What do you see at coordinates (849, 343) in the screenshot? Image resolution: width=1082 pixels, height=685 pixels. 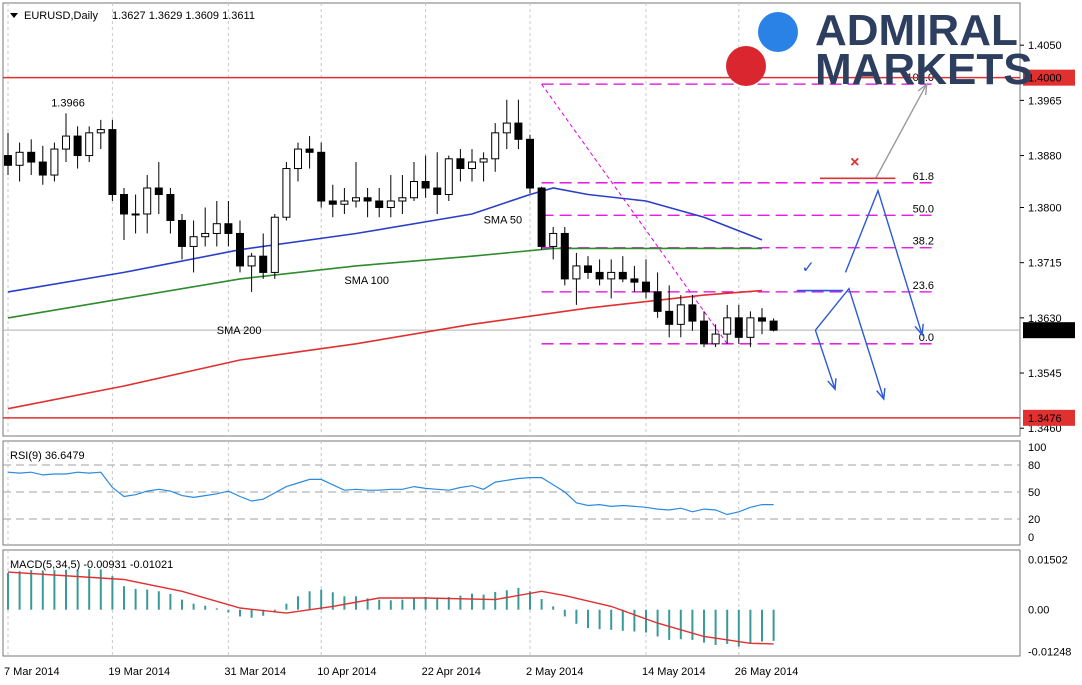 I see `scenario-arrow-swing-down` at bounding box center [849, 343].